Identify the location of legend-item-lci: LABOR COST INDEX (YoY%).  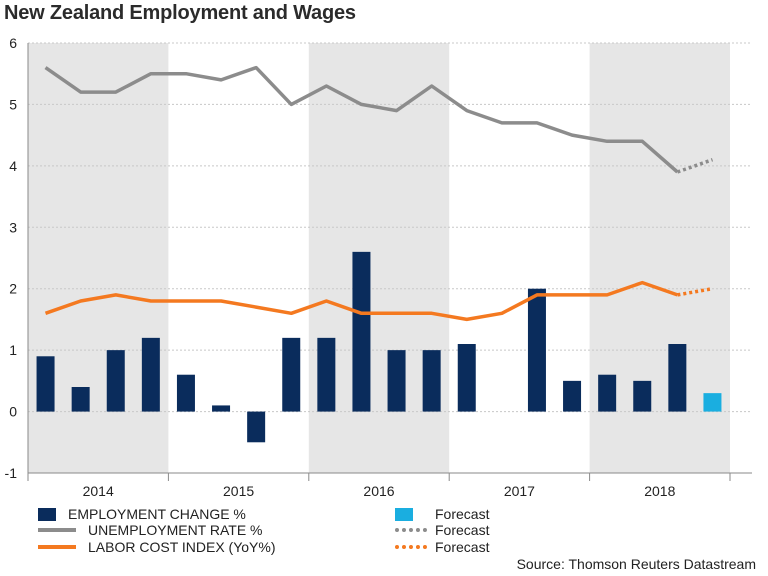
(157, 547).